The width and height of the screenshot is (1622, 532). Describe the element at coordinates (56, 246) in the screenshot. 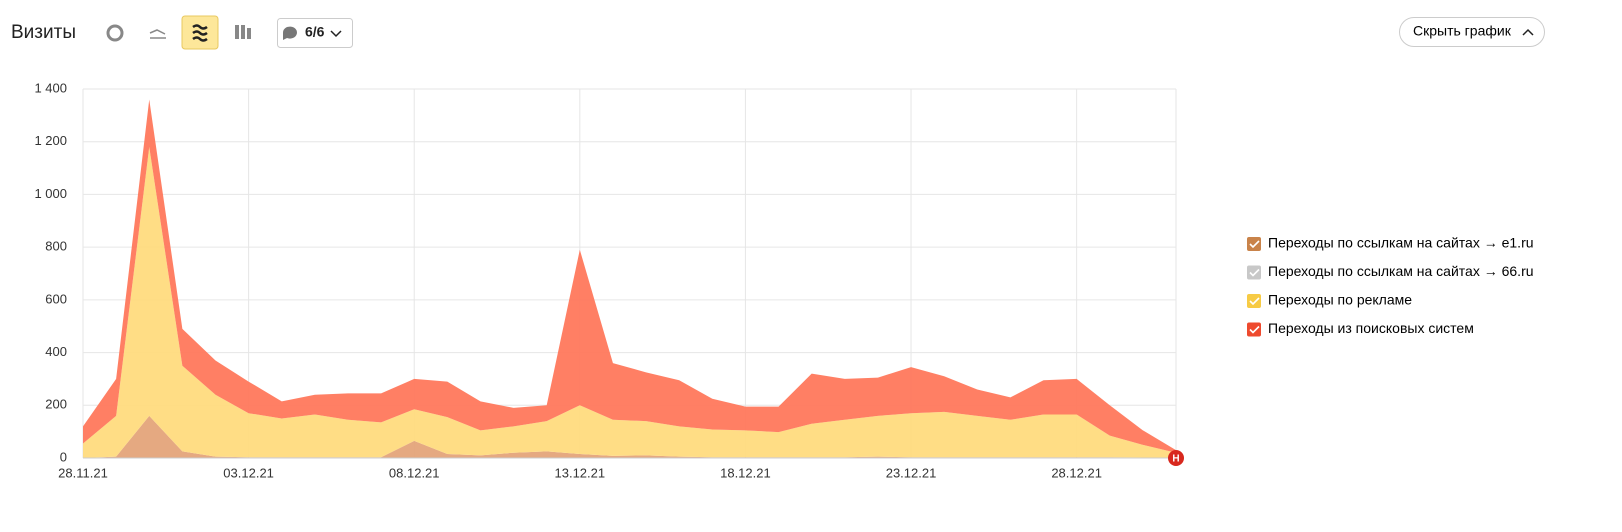

I see `y-tick-label: 800` at that location.